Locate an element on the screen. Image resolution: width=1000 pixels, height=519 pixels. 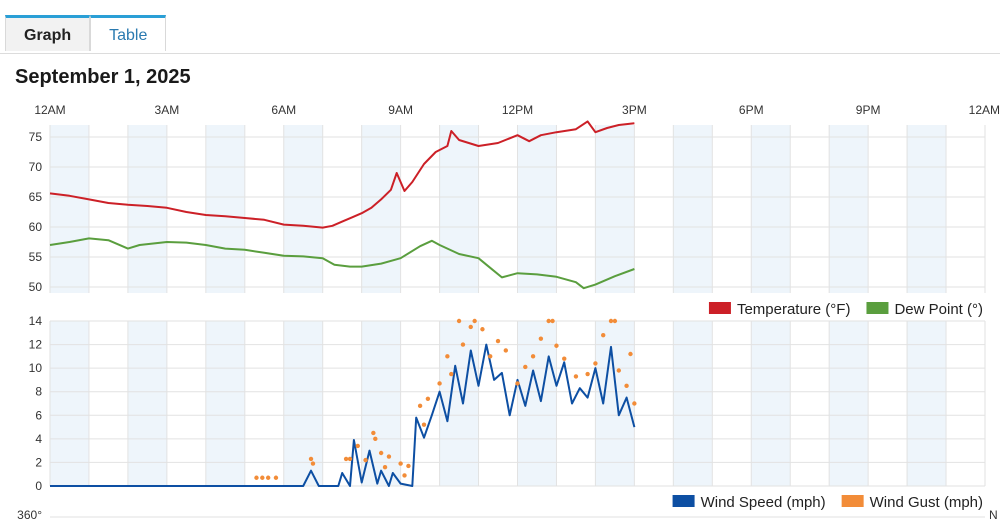
time-tick-label: 3PM is located at coordinates (634, 110).